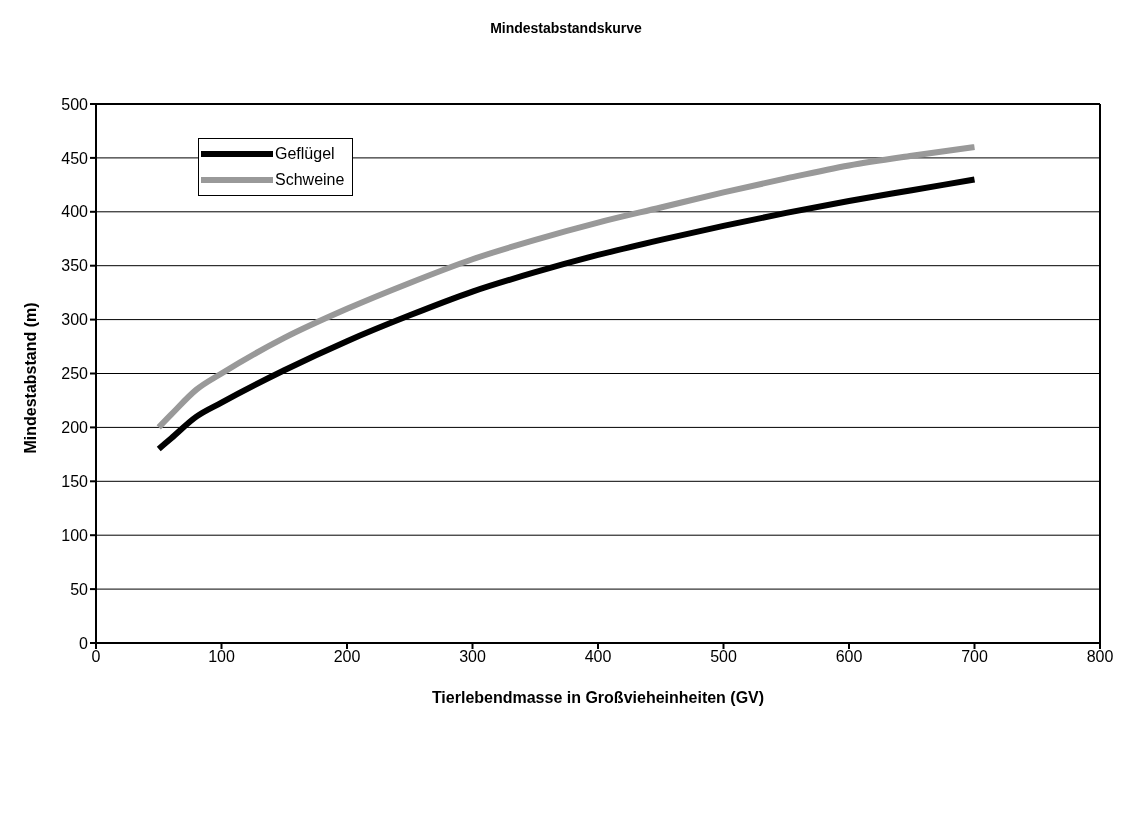 This screenshot has height=829, width=1132. What do you see at coordinates (347, 657) in the screenshot?
I see `x-tick-label: 200` at bounding box center [347, 657].